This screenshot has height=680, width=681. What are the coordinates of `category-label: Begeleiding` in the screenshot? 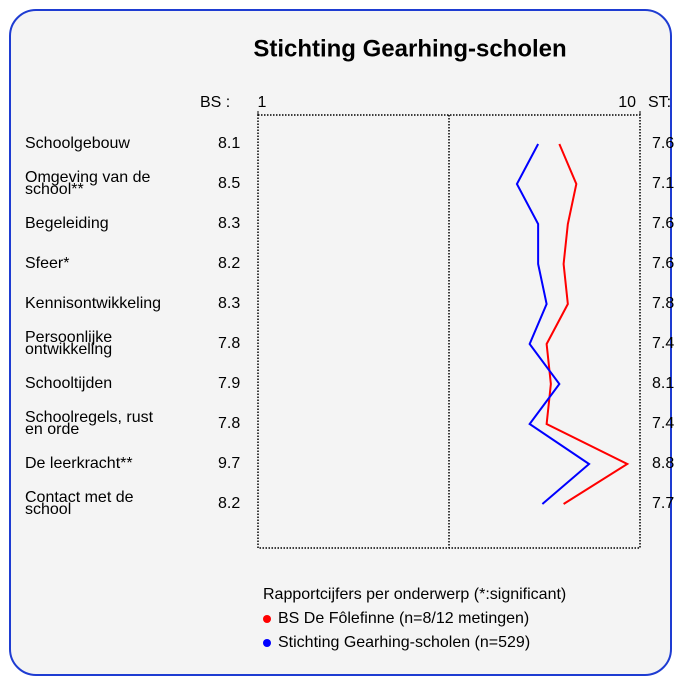 It's located at (67, 223).